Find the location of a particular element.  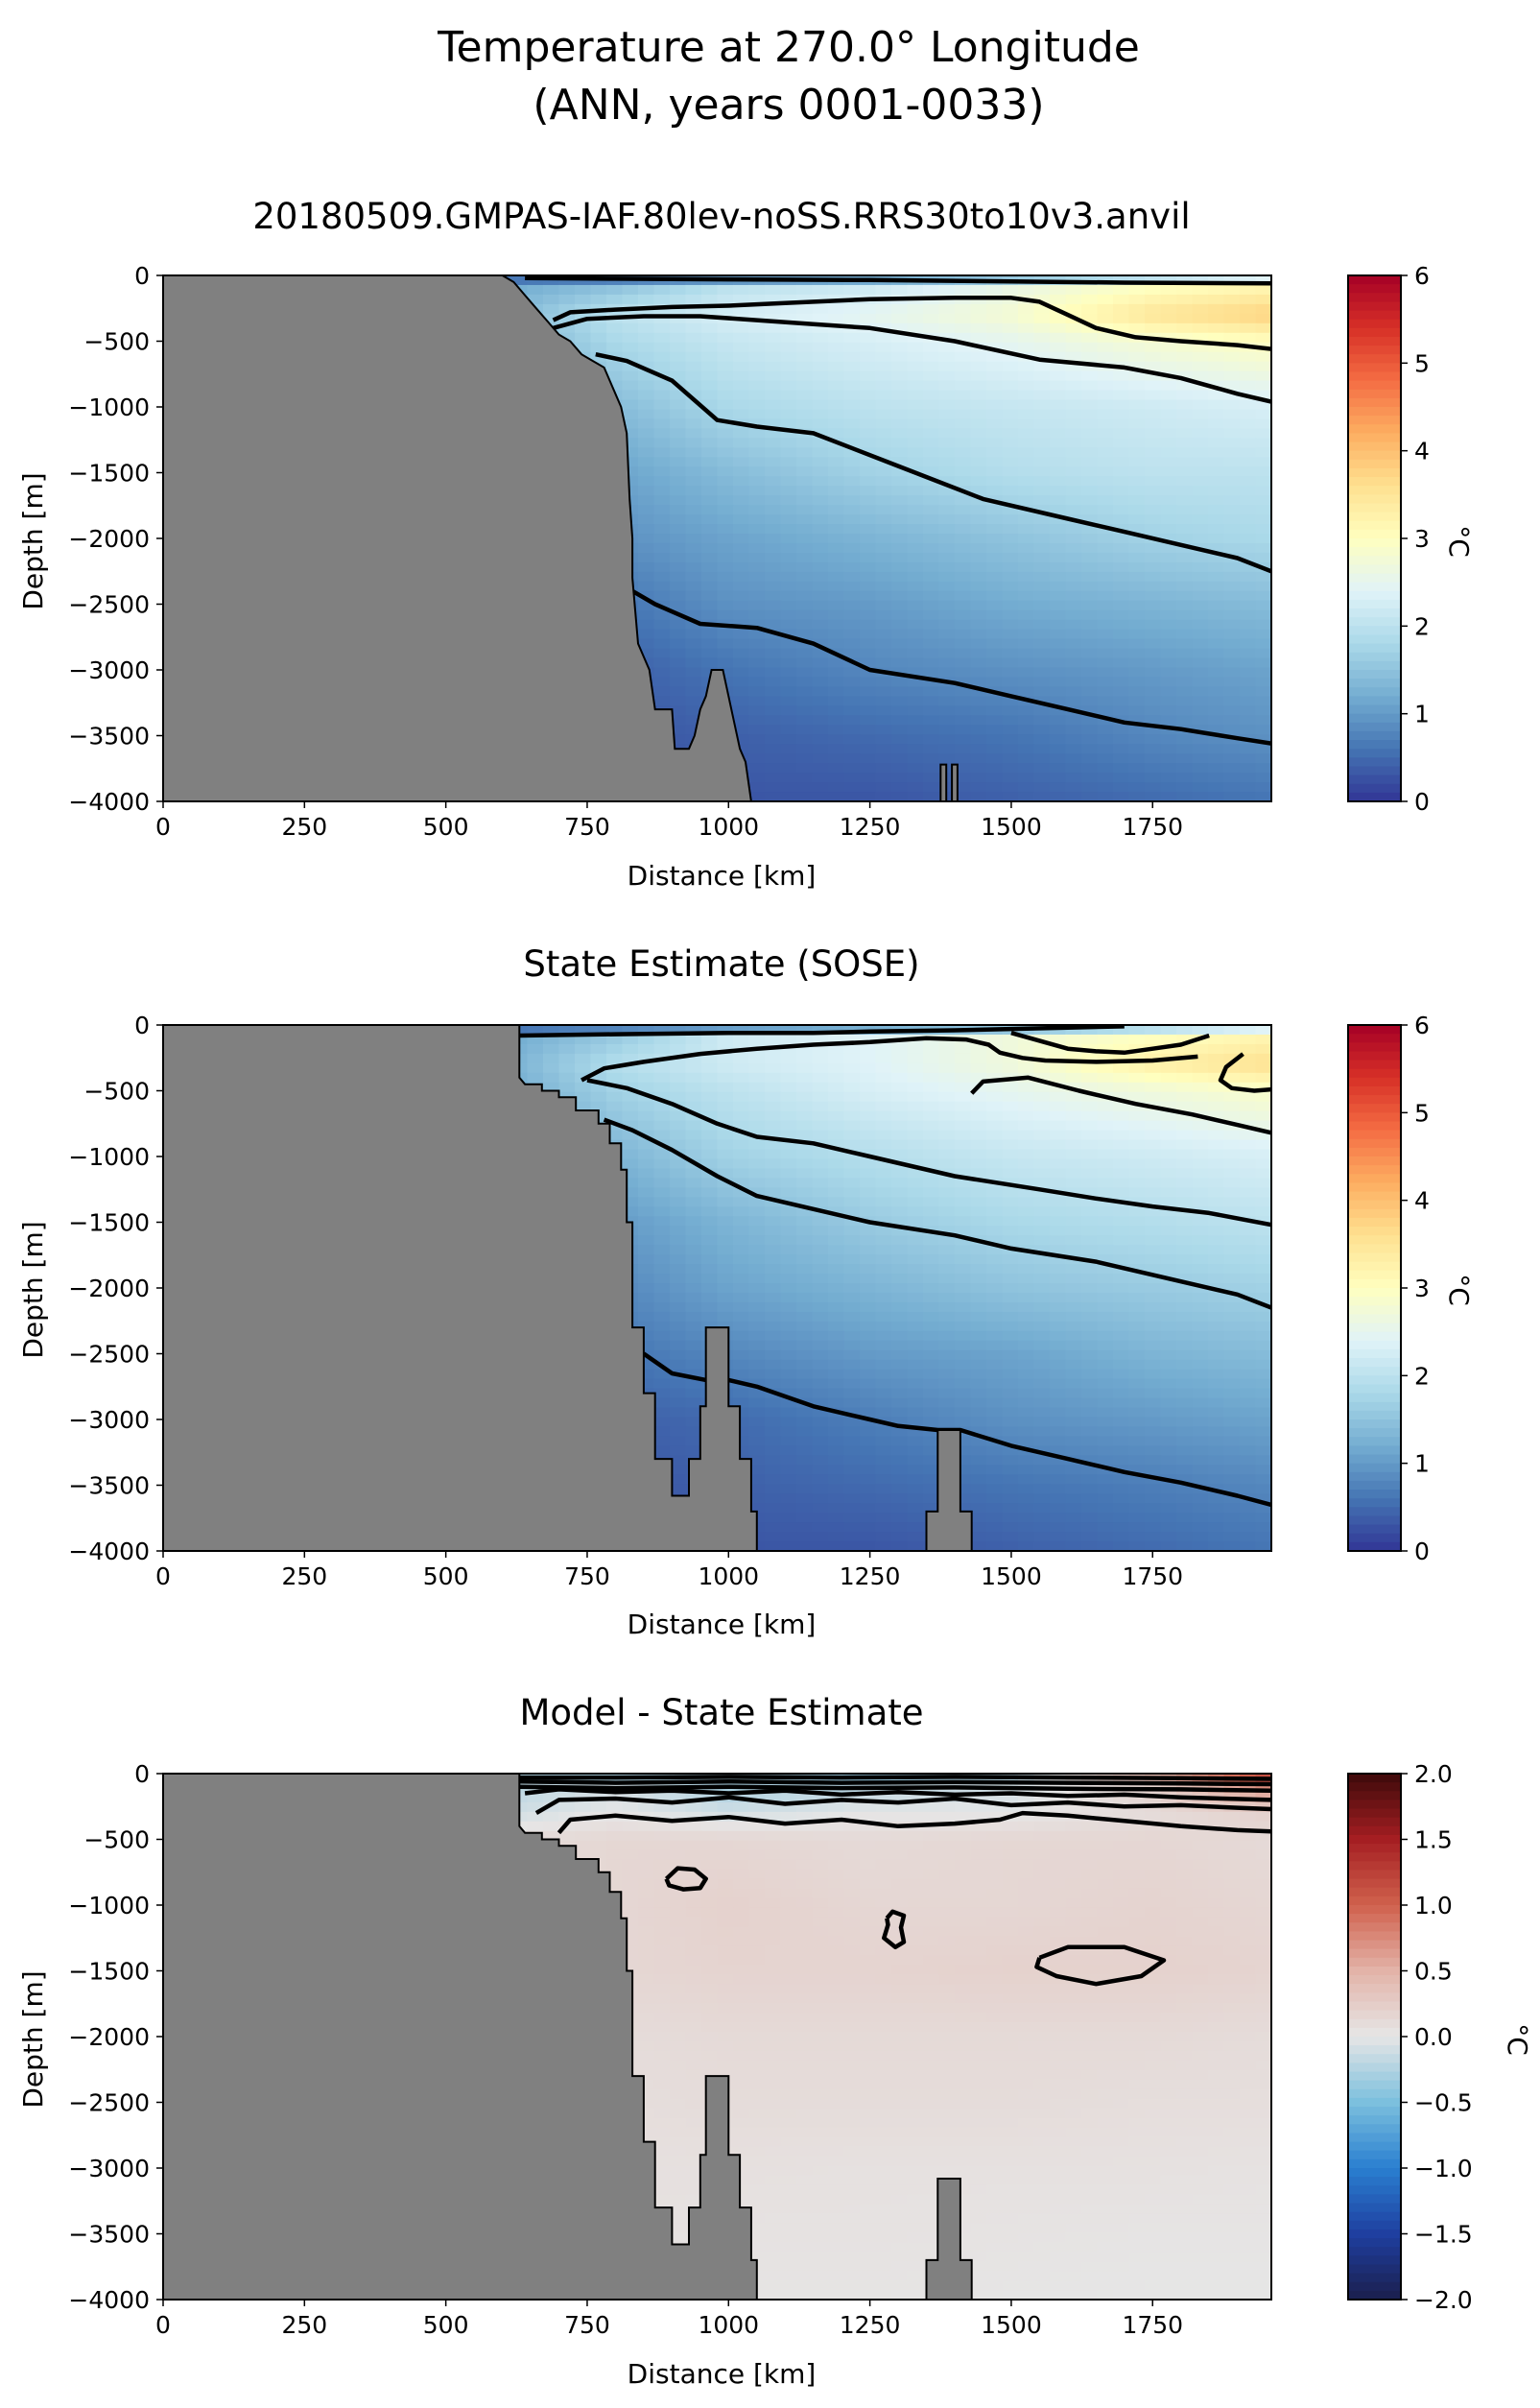

contour-line is located at coordinates (912, 359).